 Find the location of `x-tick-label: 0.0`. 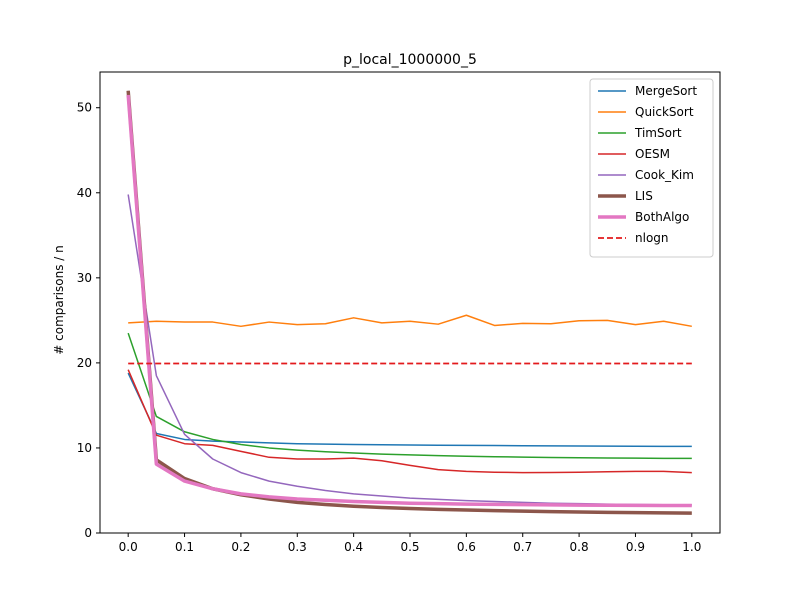

x-tick-label: 0.0 is located at coordinates (128, 547).